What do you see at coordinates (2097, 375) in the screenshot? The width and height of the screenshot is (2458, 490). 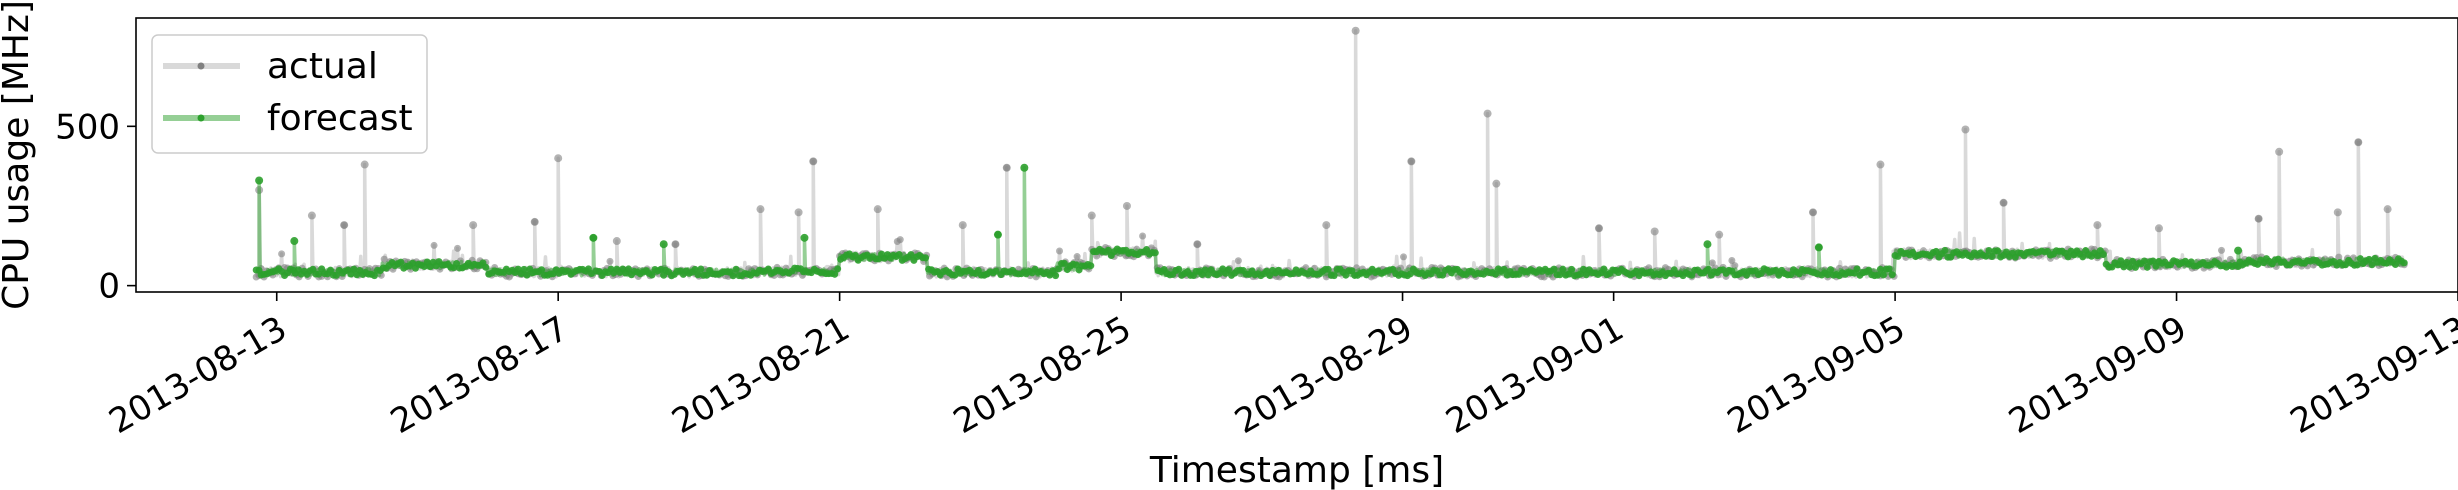 I see `x-tick-label: 2013-09-09` at bounding box center [2097, 375].